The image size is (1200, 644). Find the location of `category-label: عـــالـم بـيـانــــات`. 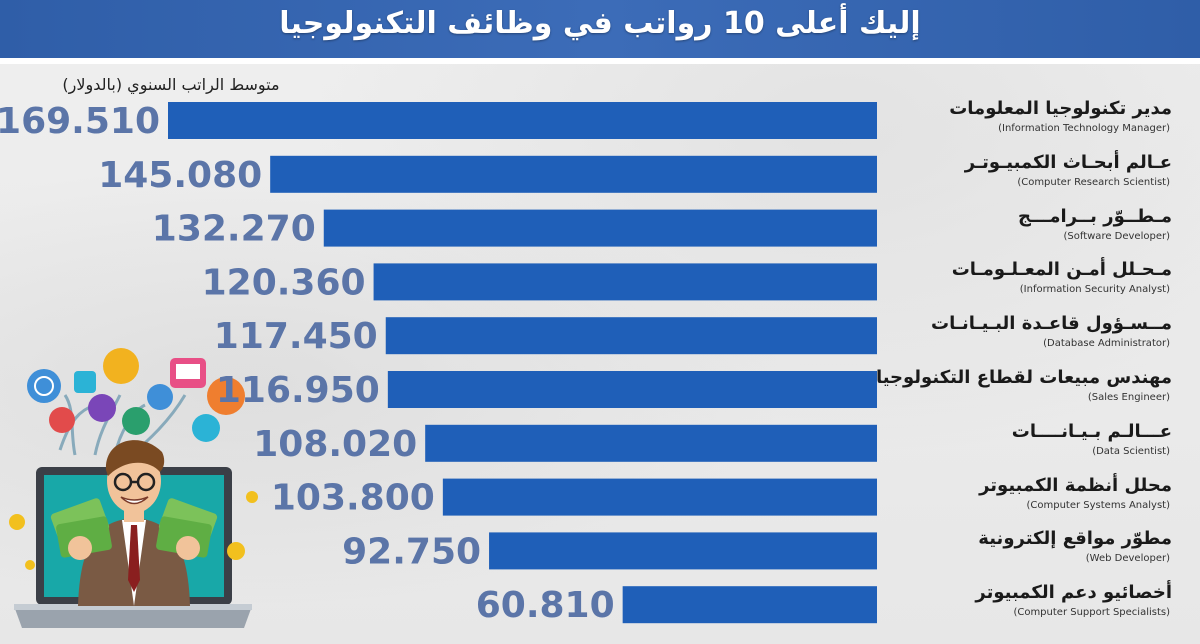

category-label: عـــالـم بـيـانــــات is located at coordinates (1091, 431).